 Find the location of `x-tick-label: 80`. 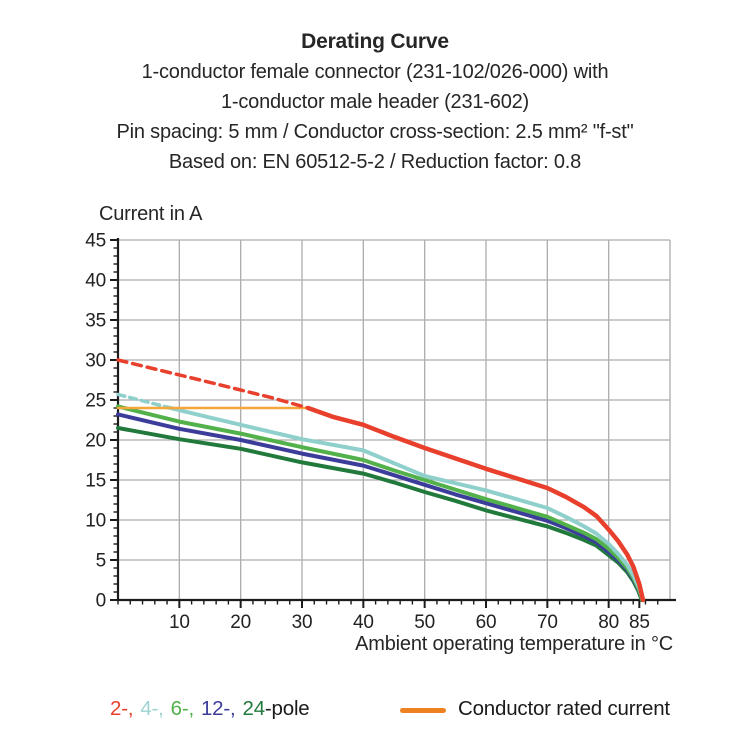

x-tick-label: 80 is located at coordinates (608, 622).